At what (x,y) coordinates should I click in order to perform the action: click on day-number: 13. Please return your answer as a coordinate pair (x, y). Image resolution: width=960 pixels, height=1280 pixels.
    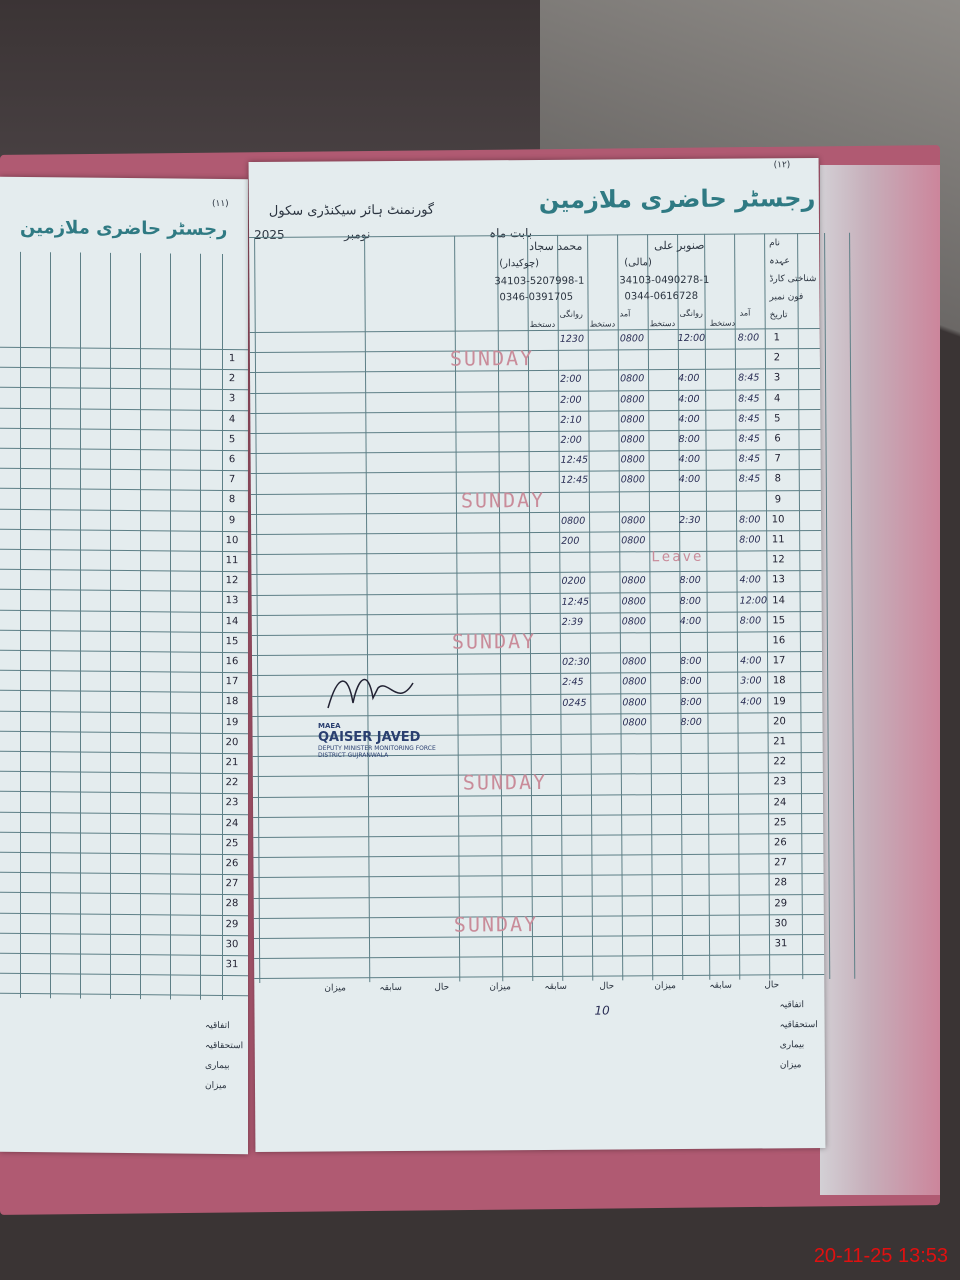
    Looking at the image, I should click on (778, 580).